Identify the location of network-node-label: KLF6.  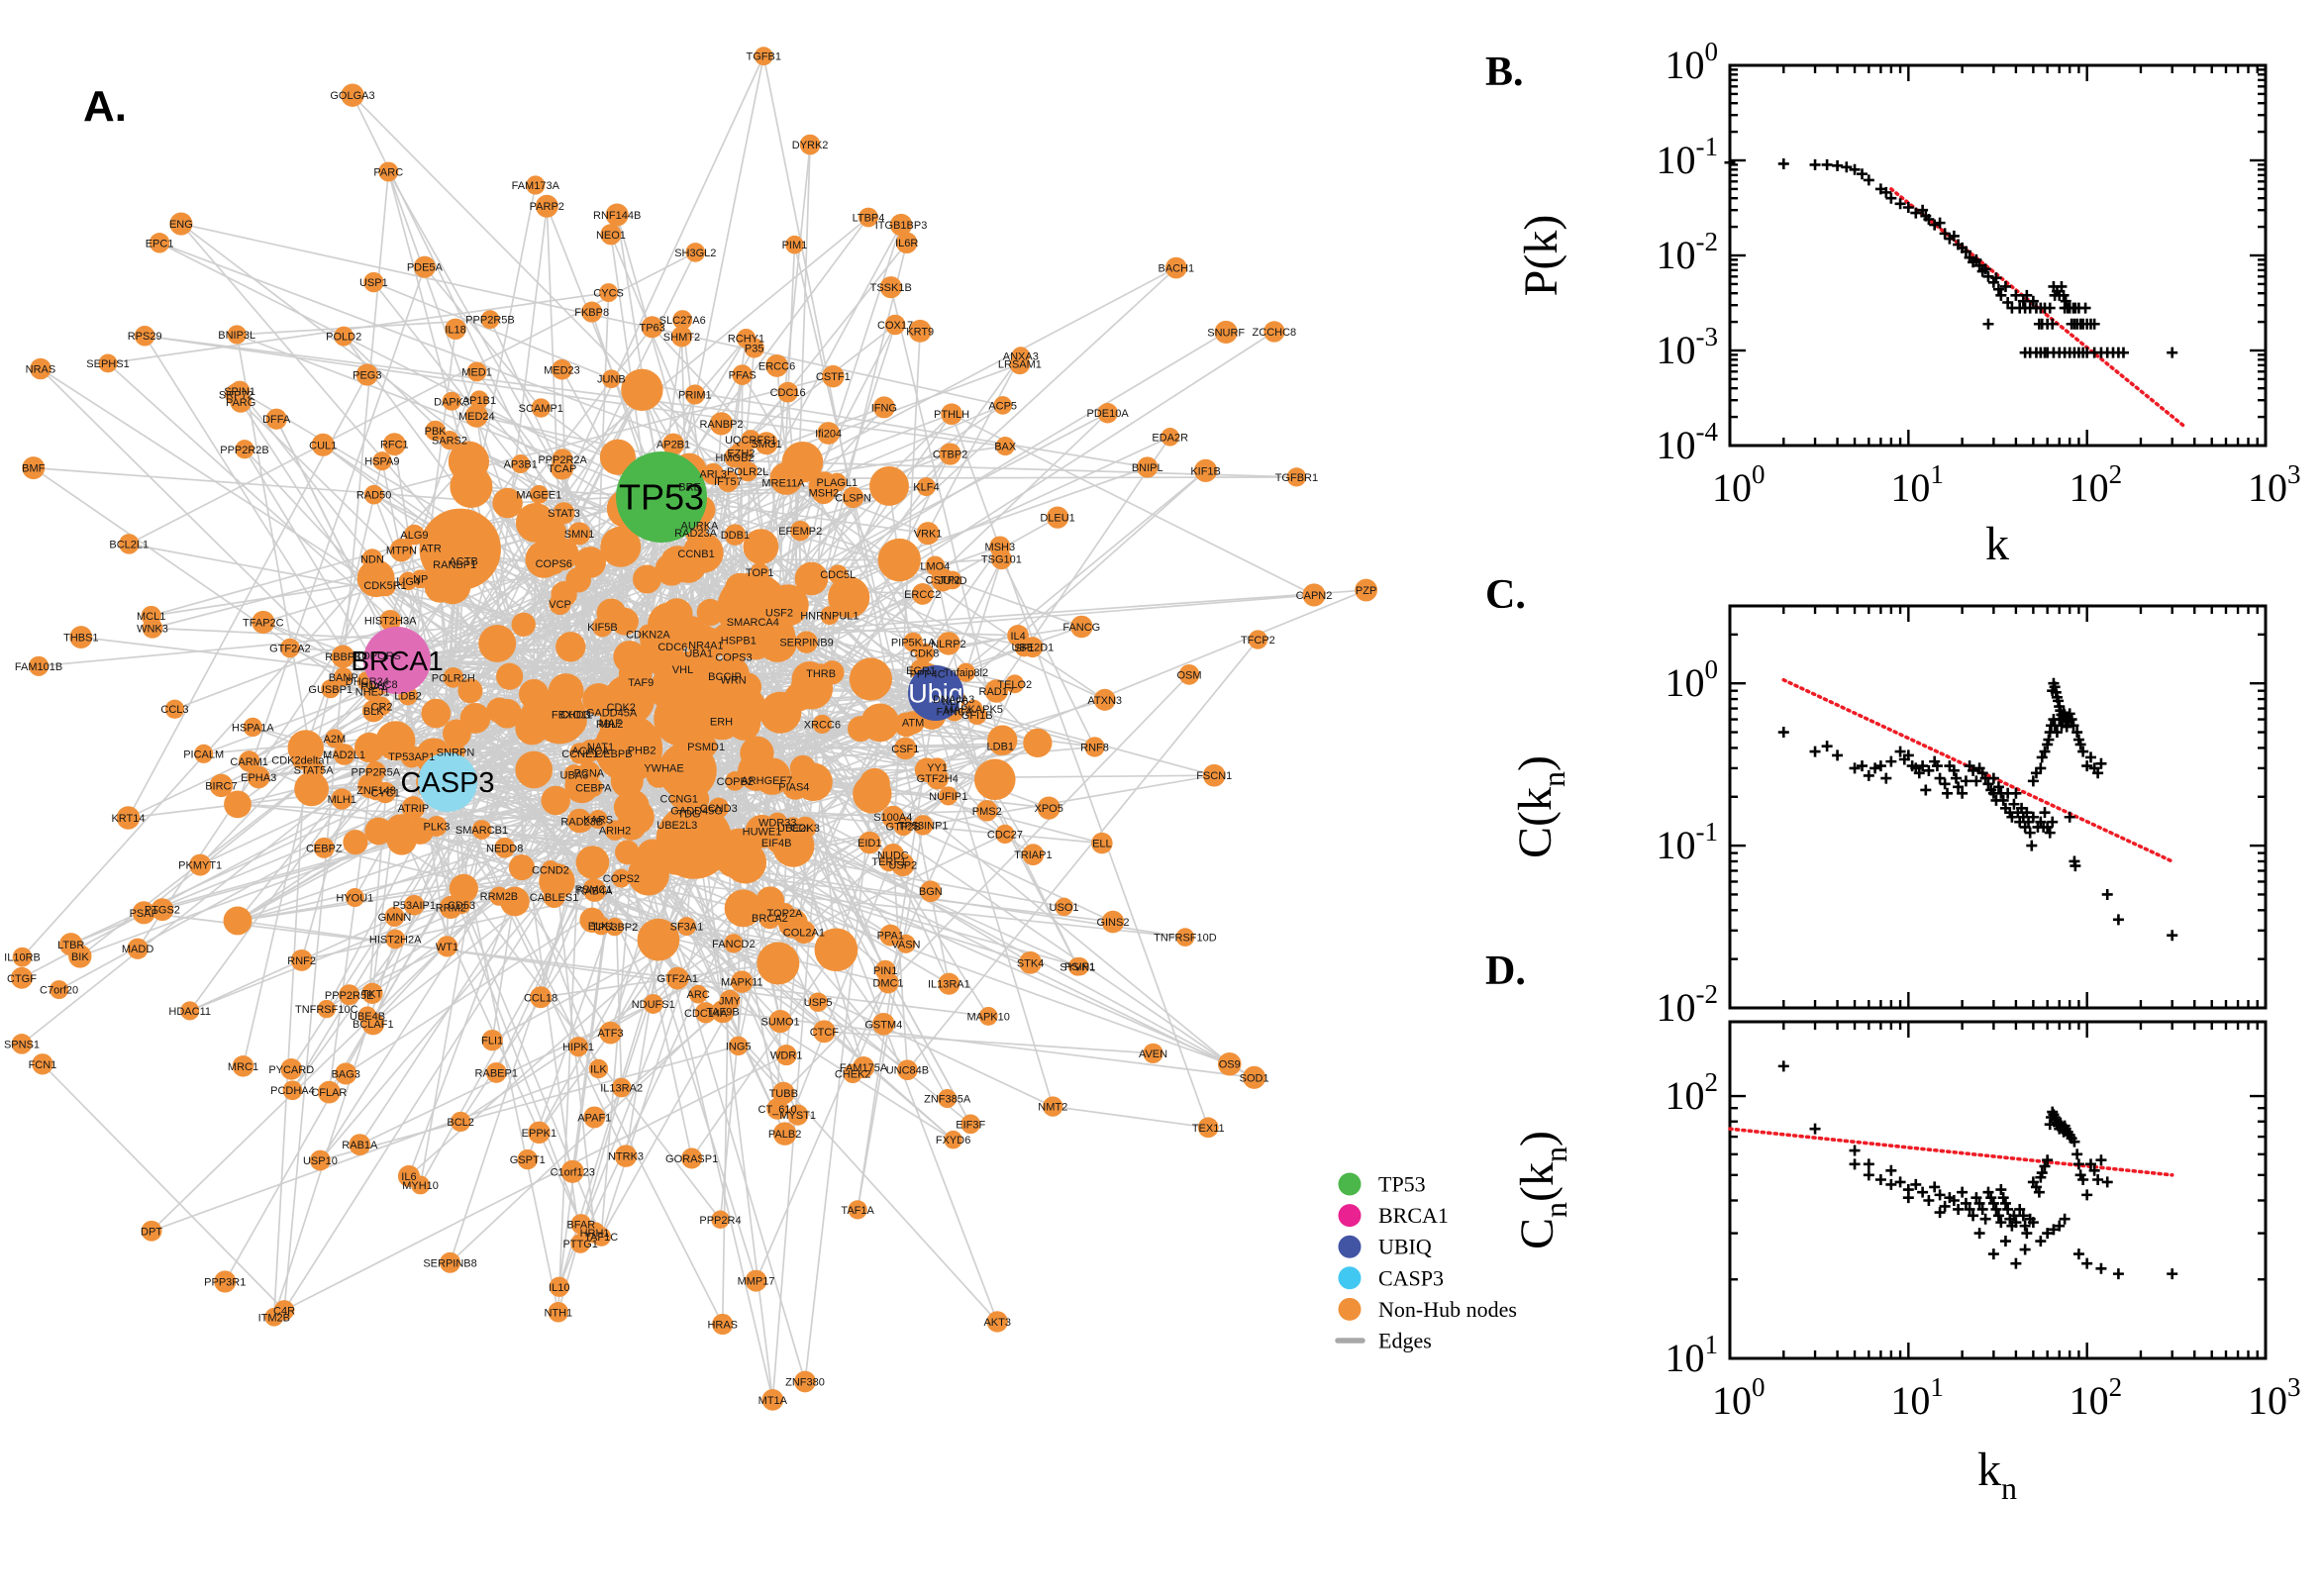
(956, 702).